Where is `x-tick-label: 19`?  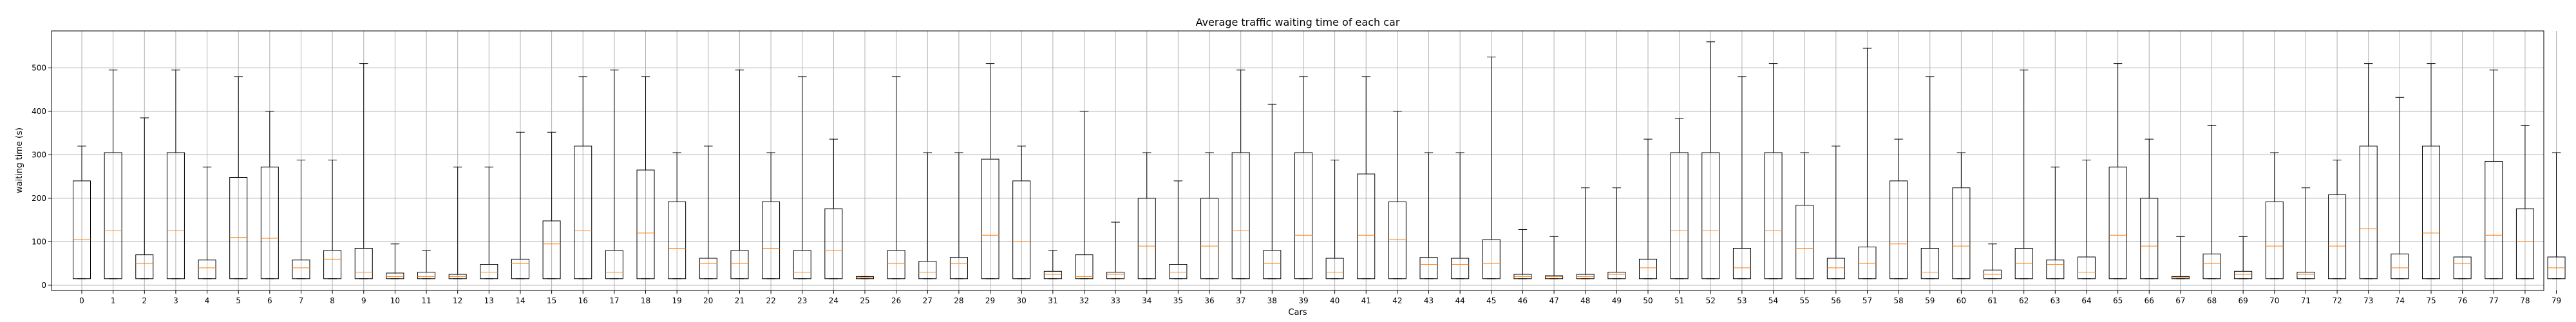
x-tick-label: 19 is located at coordinates (677, 301).